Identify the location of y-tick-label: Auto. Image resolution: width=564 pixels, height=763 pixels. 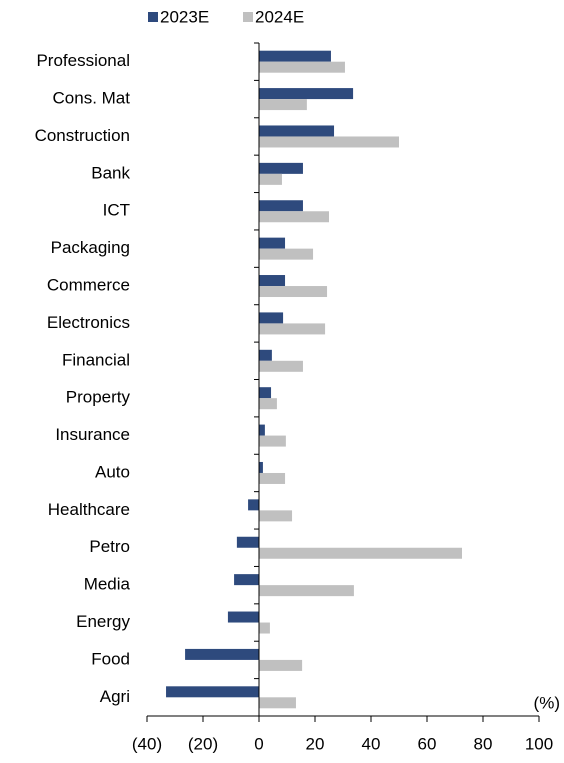
(112, 471).